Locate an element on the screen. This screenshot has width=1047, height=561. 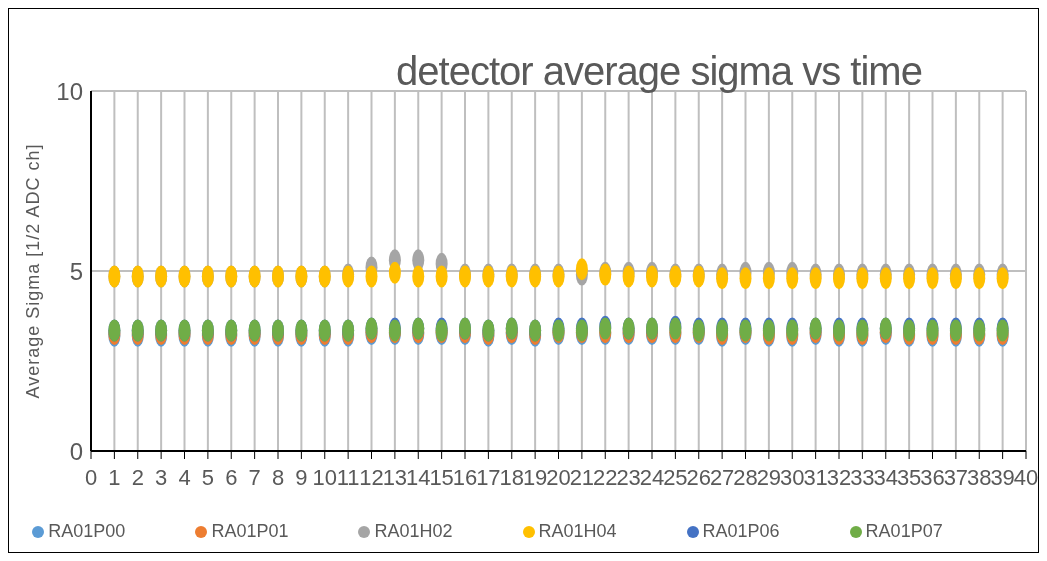
y-tick-label: 5 is located at coordinates (76, 271).